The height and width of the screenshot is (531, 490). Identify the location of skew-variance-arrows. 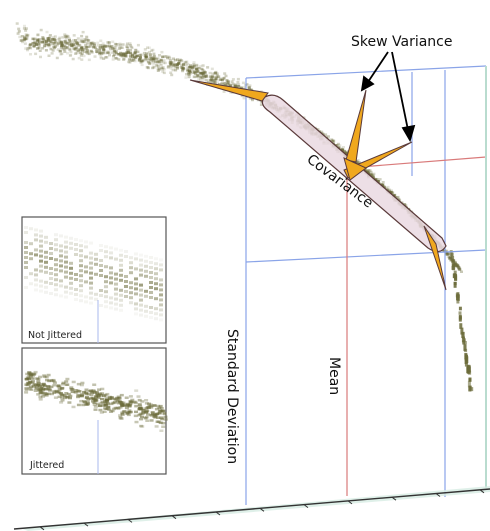
(388, 96).